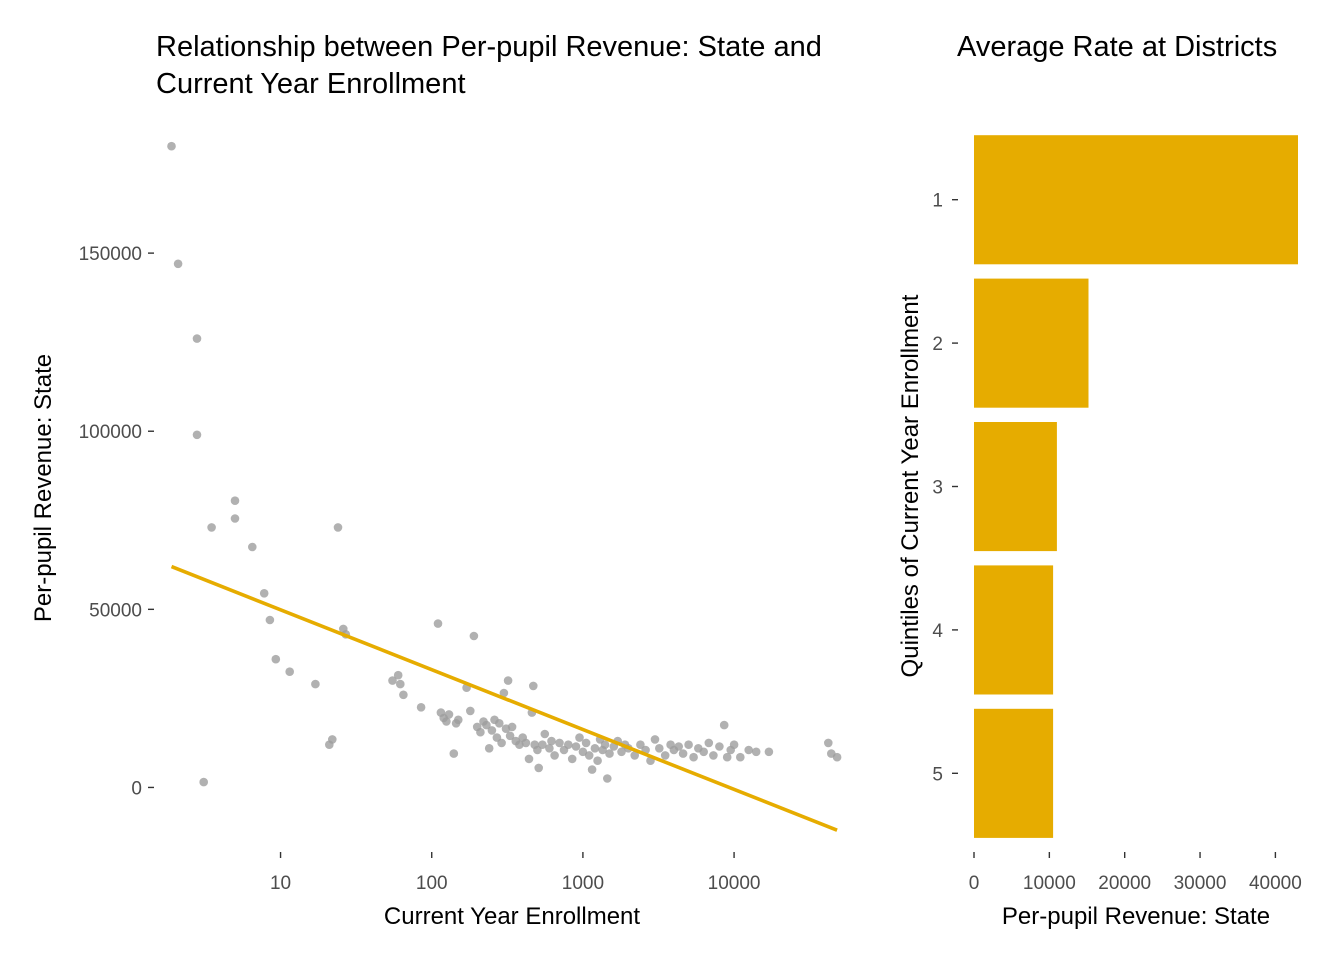  What do you see at coordinates (280, 883) in the screenshot?
I see `x-tick-label: 10` at bounding box center [280, 883].